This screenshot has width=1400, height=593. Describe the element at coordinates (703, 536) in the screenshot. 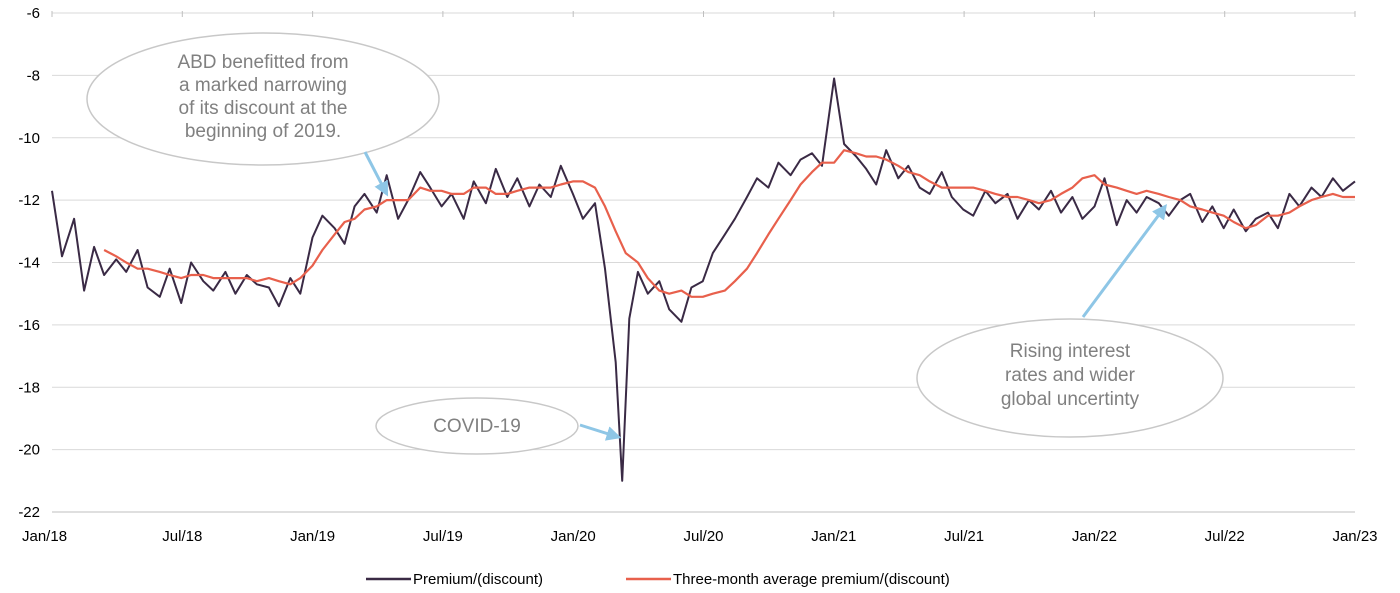

I see `x-tick-label: Jul/20` at that location.